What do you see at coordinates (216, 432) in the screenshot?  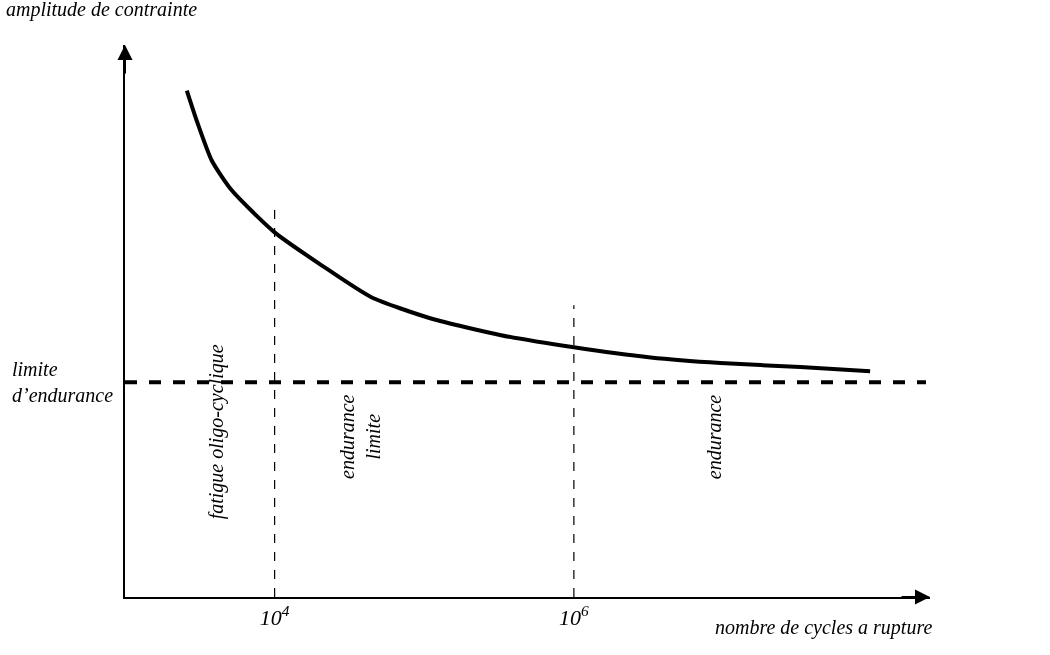 I see `annotation: fatigue oligo-cyclique` at bounding box center [216, 432].